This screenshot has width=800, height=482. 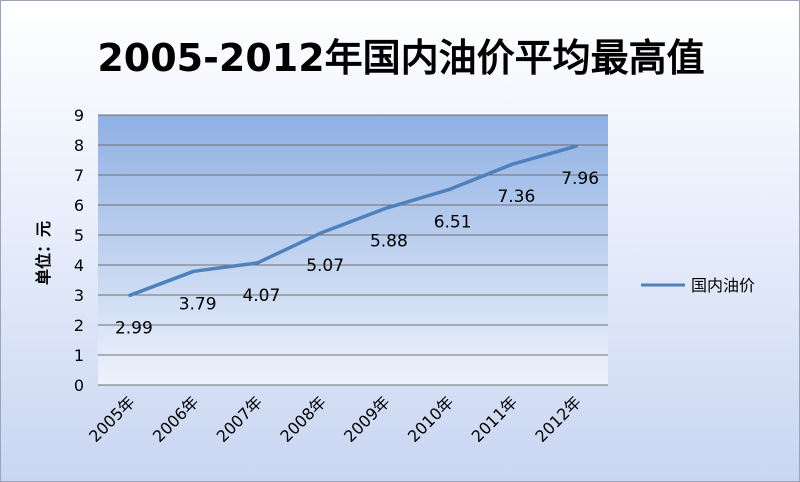 I want to click on data-label: 7.36, so click(x=516, y=197).